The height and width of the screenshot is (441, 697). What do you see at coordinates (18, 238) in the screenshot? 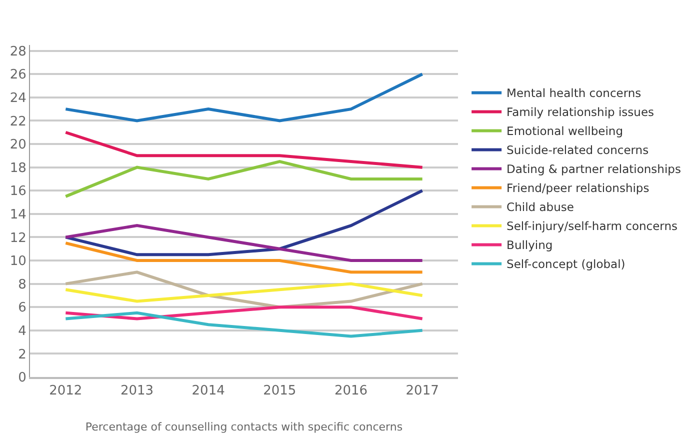
I see `y-tick-label: 12` at bounding box center [18, 238].